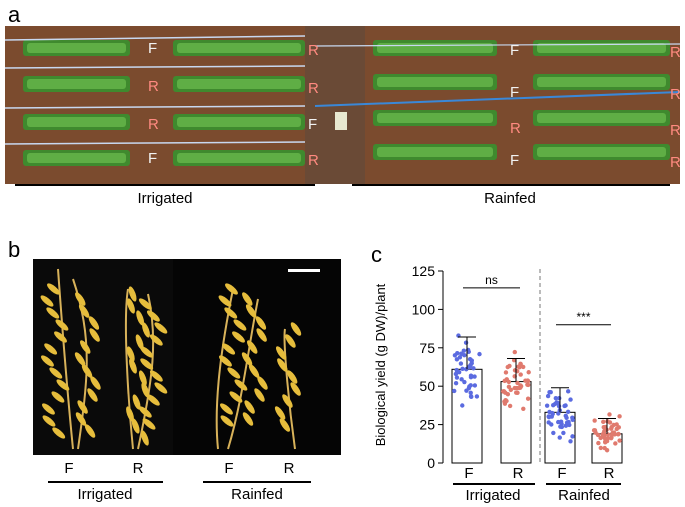 The image size is (685, 507). I want to click on y-tick-label: 75, so click(427, 348).